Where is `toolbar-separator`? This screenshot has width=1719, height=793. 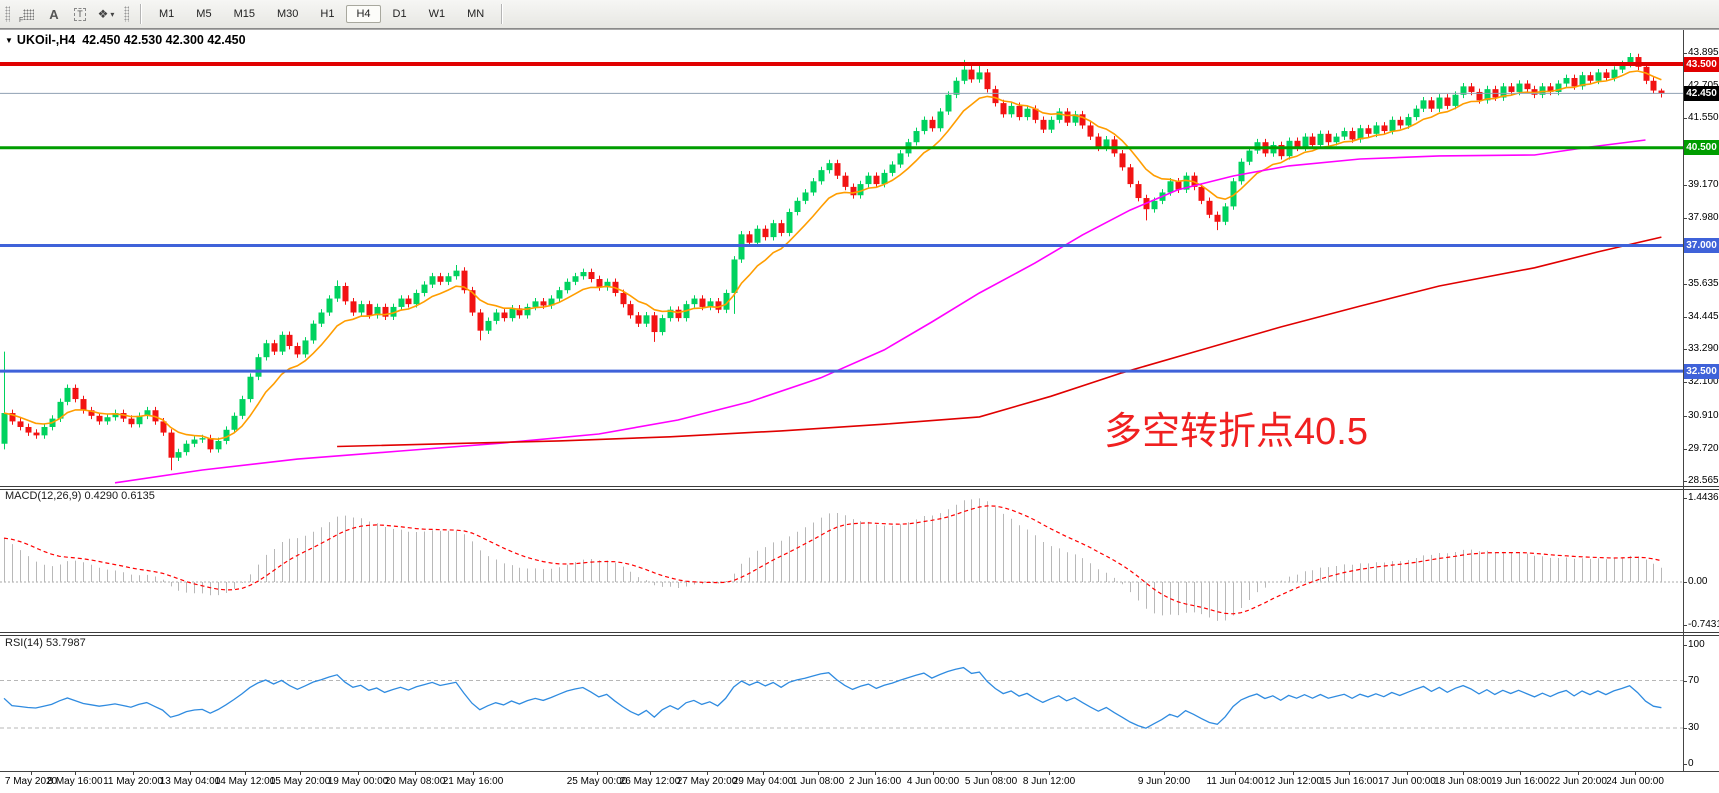 toolbar-separator is located at coordinates (141, 14).